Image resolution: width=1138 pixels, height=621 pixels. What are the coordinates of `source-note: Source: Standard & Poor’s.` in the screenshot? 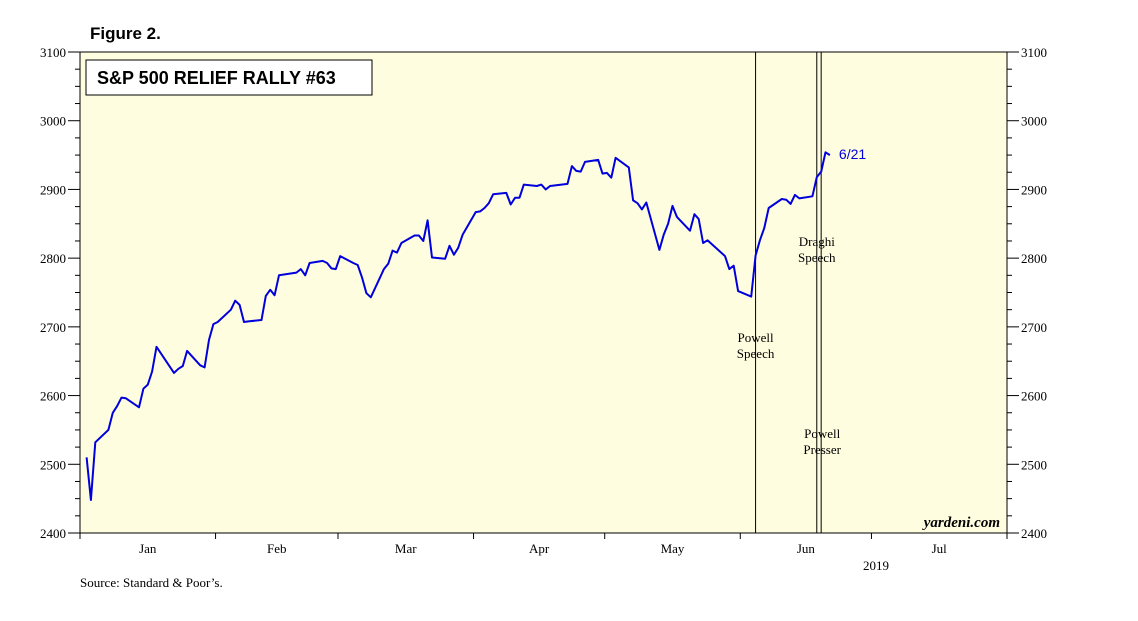 It's located at (151, 582).